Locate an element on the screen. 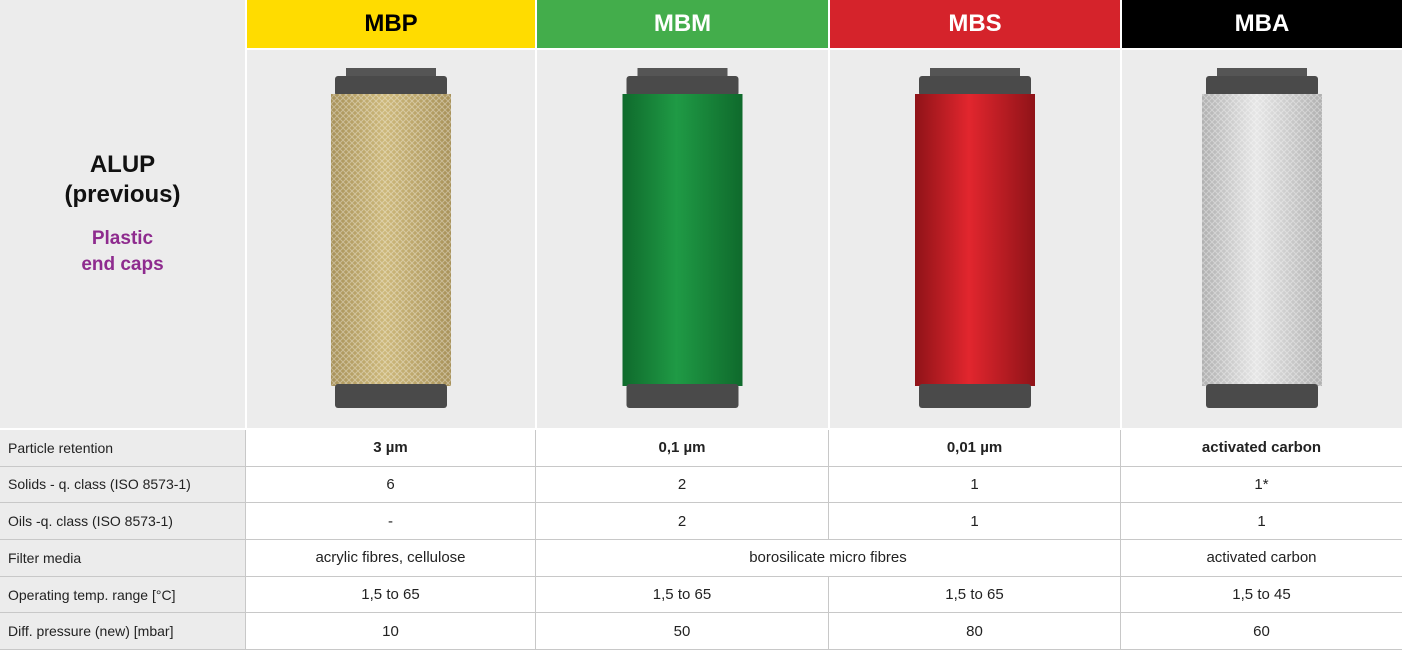  value-cell: borosilicate micro fibres is located at coordinates (827, 558).